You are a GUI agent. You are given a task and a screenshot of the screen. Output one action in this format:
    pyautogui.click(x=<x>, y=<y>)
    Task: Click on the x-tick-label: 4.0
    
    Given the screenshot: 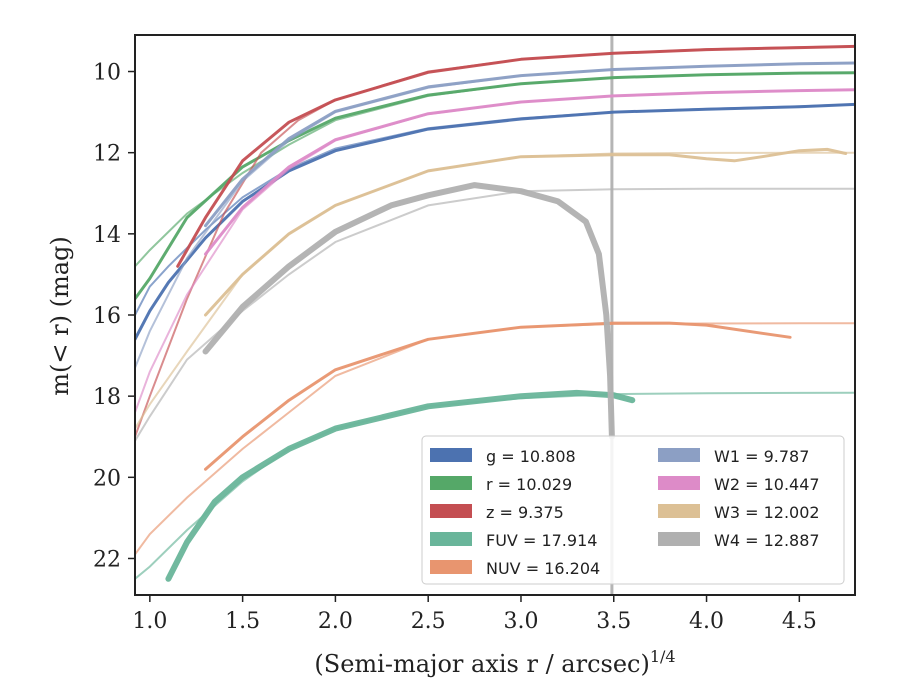 What is the action you would take?
    pyautogui.click(x=706, y=621)
    